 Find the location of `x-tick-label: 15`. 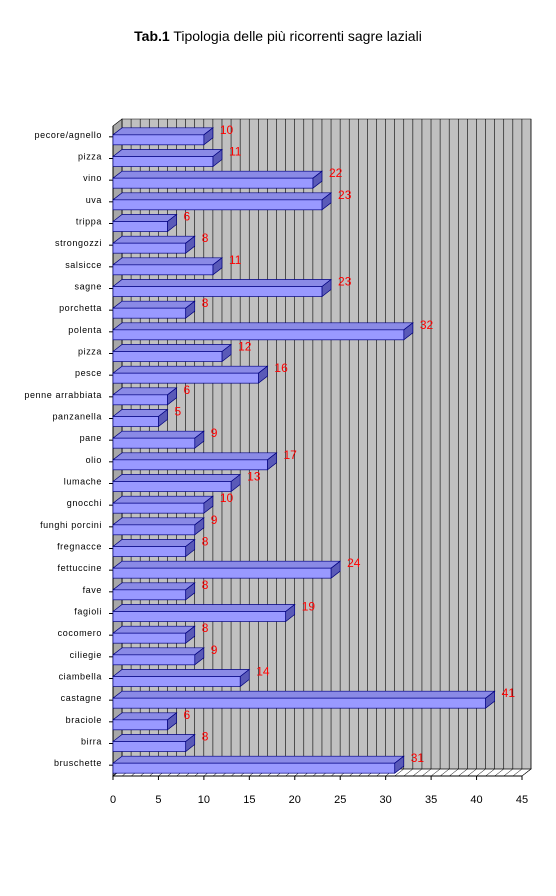

x-tick-label: 15 is located at coordinates (249, 800).